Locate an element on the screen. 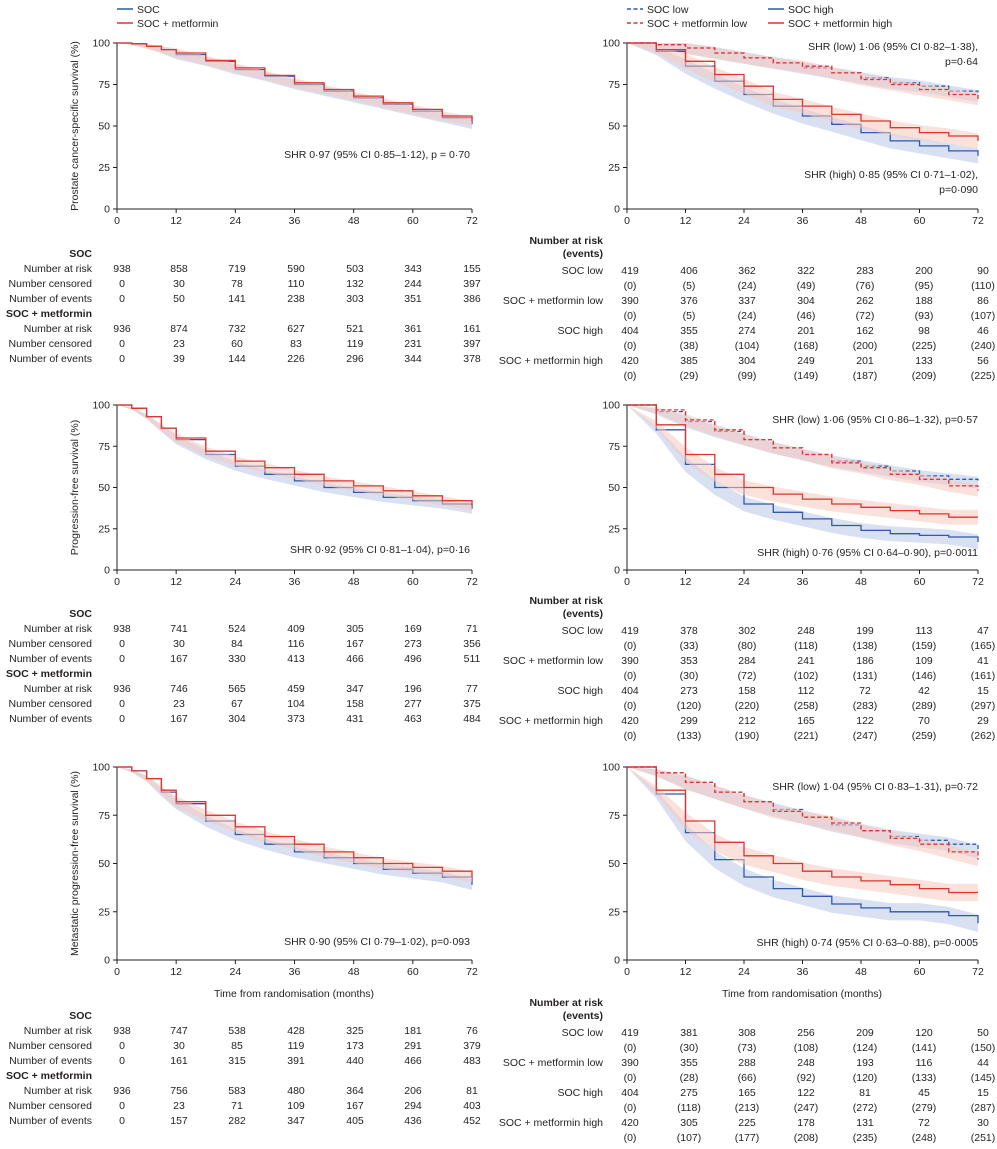  risk-cell: 283 is located at coordinates (865, 271).